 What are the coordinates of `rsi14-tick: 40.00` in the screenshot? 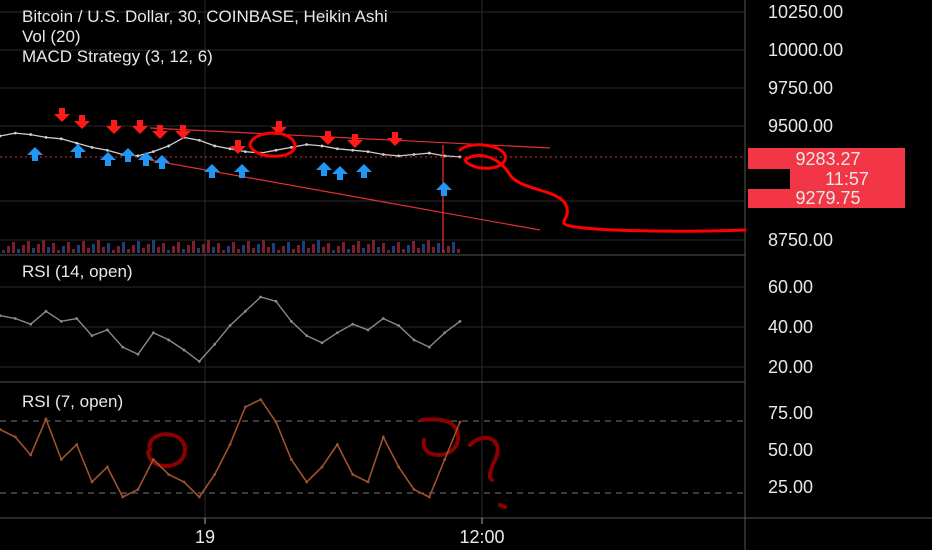 It's located at (790, 327).